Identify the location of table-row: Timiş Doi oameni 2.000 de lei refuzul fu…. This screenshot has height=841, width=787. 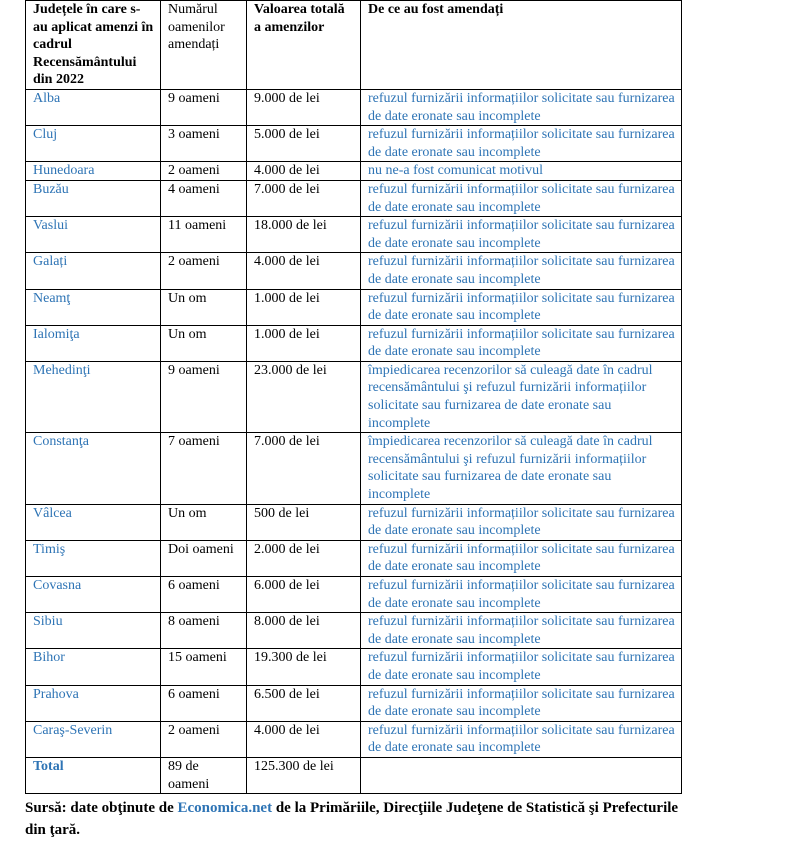
(353, 558).